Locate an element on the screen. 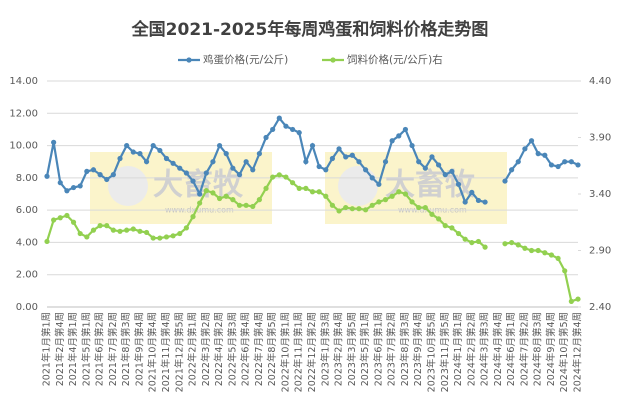  watermark: 大畜牧 www.dxumu.com 大畜牧 www.dxumu.com is located at coordinates (298, 188).